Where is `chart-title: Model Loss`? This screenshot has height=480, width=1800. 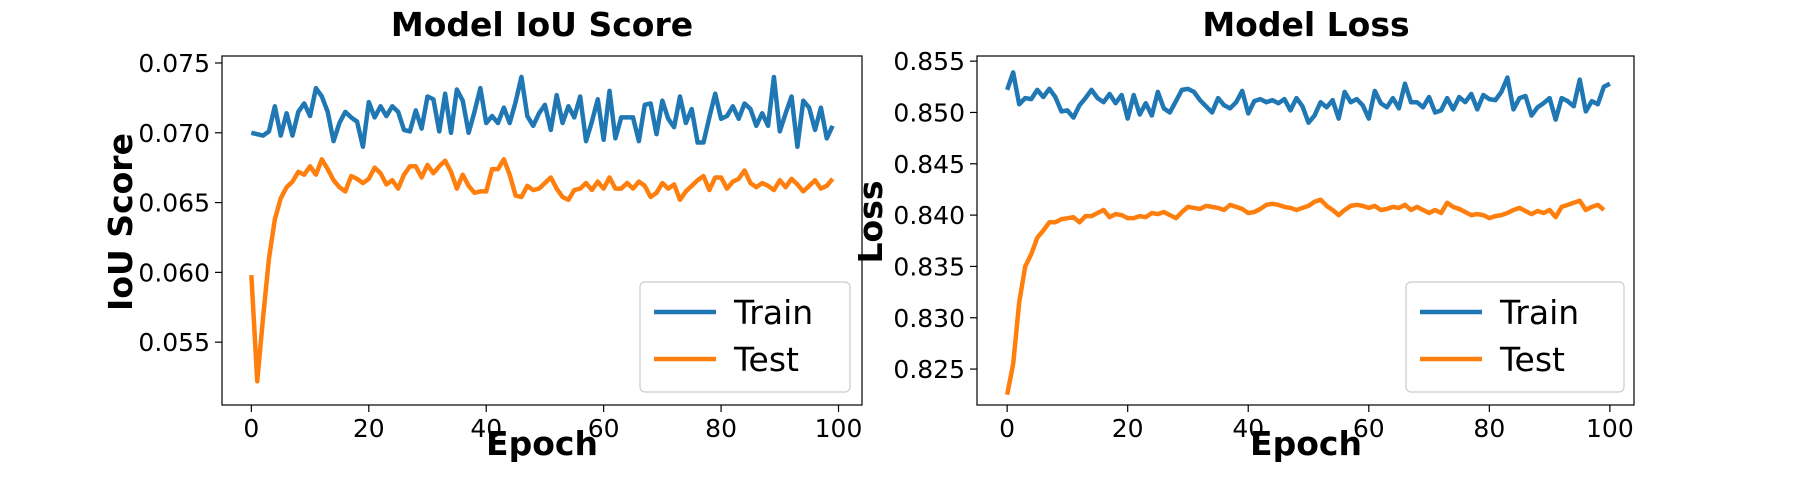
chart-title: Model Loss is located at coordinates (1305, 24).